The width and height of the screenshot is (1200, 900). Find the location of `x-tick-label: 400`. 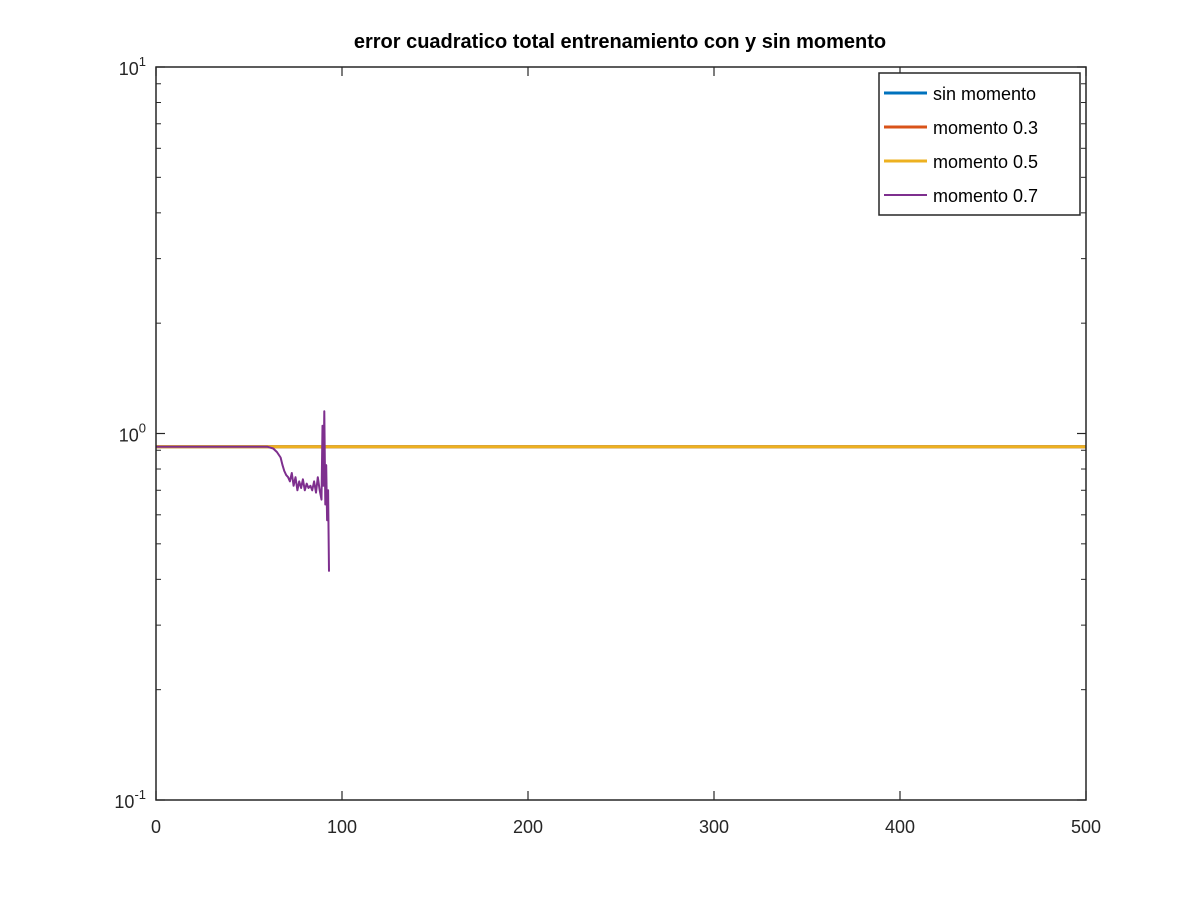

x-tick-label: 400 is located at coordinates (900, 827).